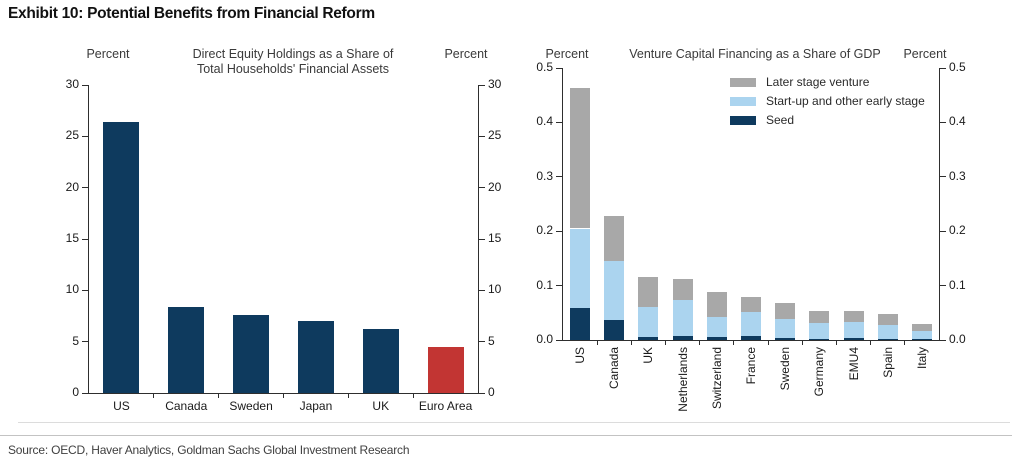 Image resolution: width=1012 pixels, height=466 pixels. Describe the element at coordinates (751, 304) in the screenshot. I see `bar-segment-later-france` at that location.